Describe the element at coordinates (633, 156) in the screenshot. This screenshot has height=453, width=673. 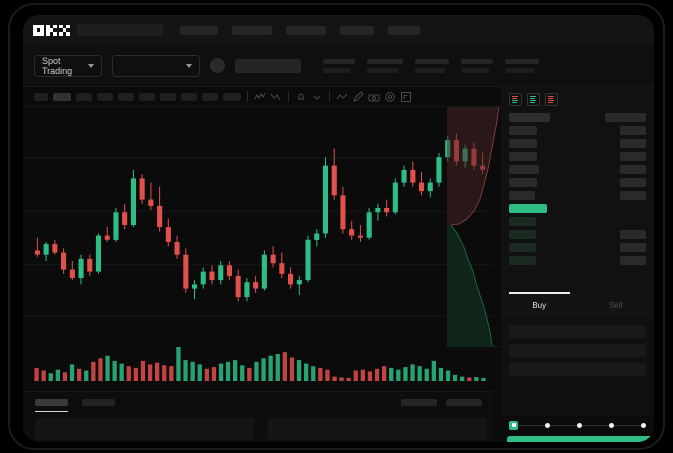
I see `orderbook-ask-row-3-amount` at that location.